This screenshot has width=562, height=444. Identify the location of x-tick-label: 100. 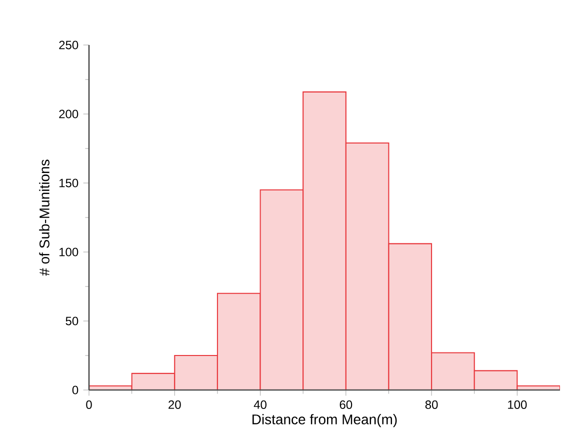
(517, 404).